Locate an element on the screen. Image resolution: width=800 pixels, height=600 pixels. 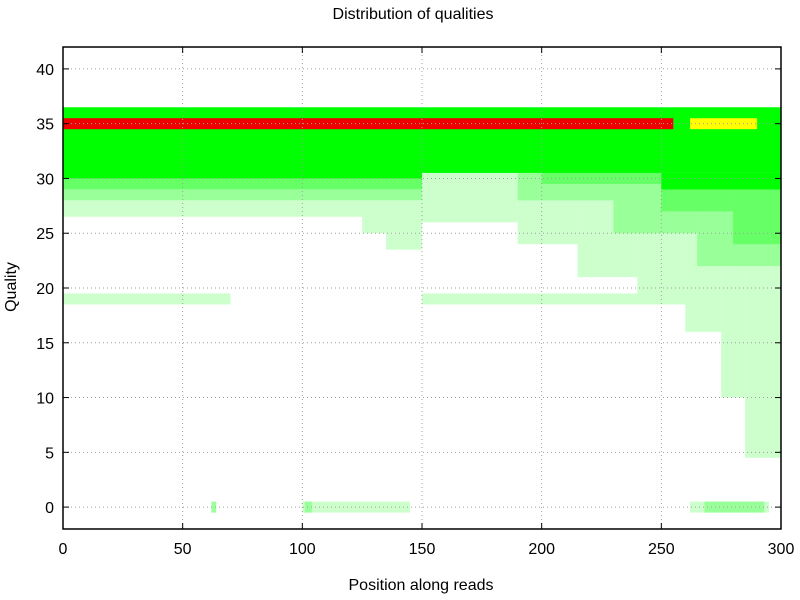
y-tick-label: 10 is located at coordinates (45, 399).